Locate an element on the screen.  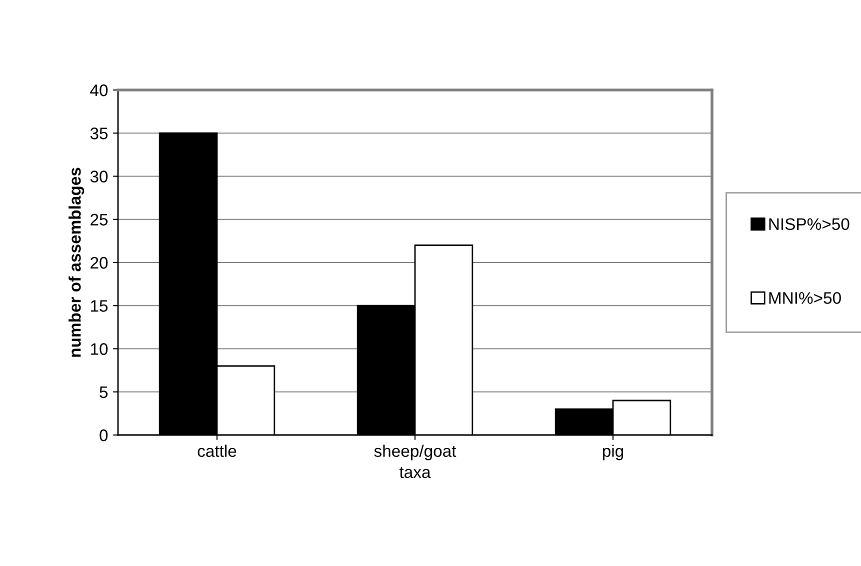
y-tick-label: 0 is located at coordinates (104, 435).